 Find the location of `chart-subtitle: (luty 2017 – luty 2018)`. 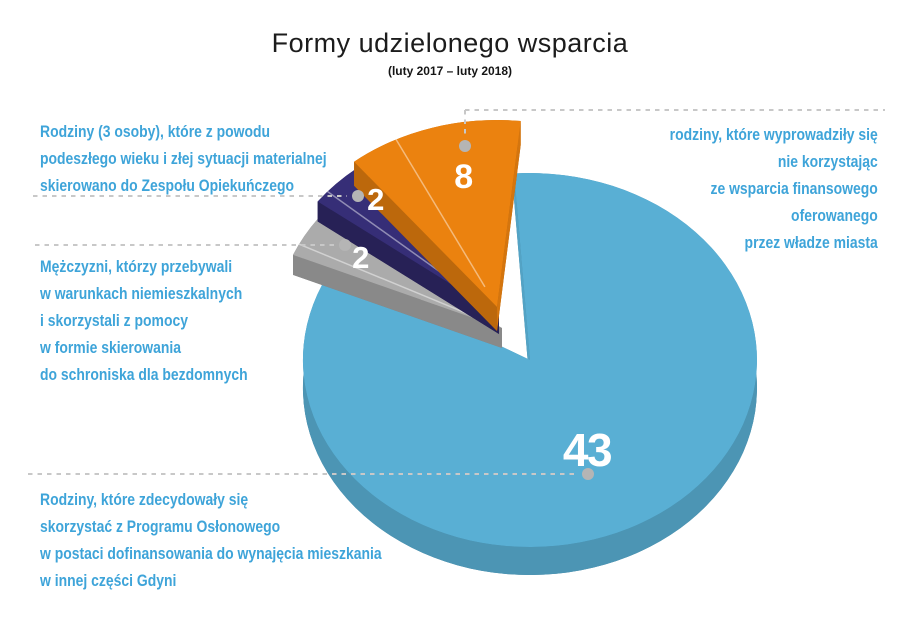

chart-subtitle: (luty 2017 – luty 2018) is located at coordinates (450, 71).